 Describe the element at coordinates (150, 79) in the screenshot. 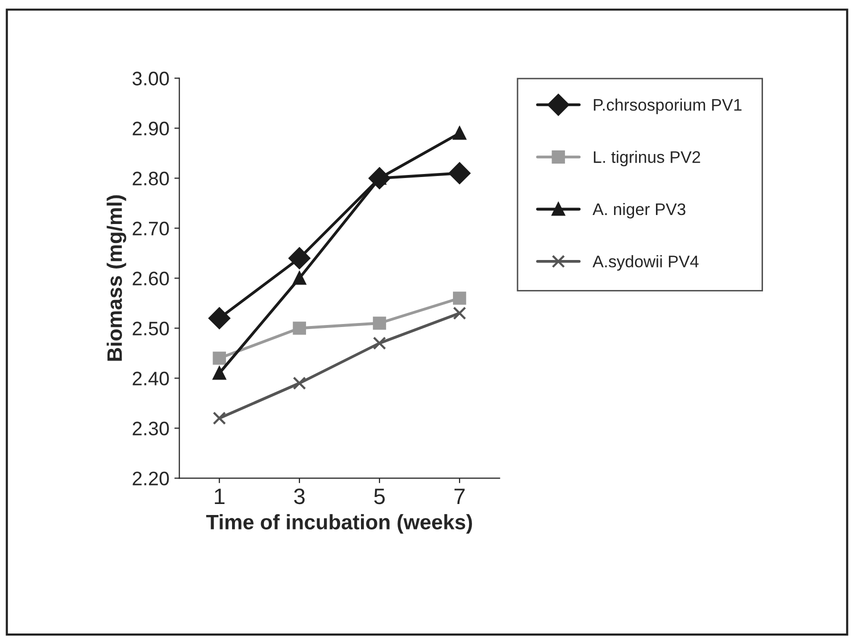

I see `y-tick-label: 3.00` at that location.